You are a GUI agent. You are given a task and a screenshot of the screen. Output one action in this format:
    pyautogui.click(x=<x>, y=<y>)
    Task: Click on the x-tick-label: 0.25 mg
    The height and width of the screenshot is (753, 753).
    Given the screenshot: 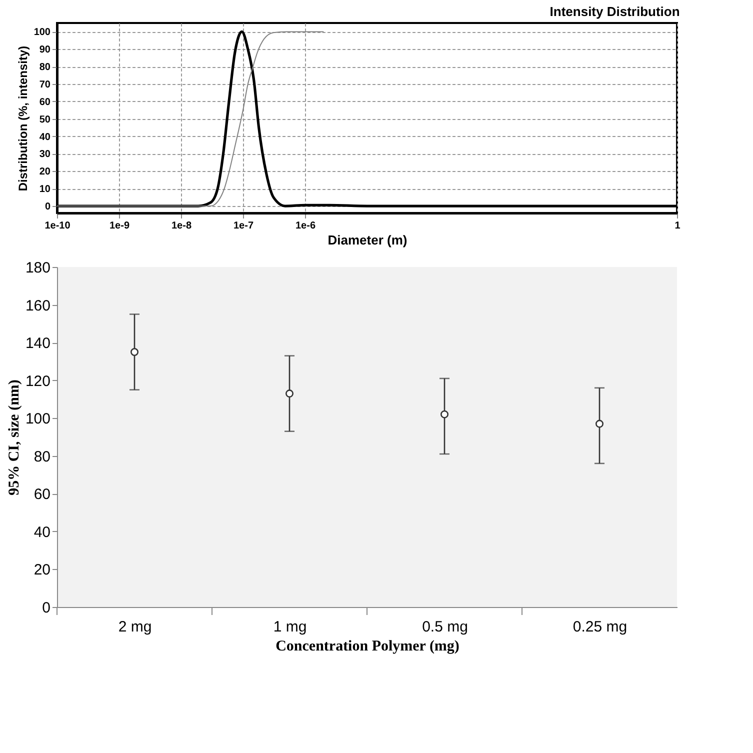 What is the action you would take?
    pyautogui.click(x=600, y=627)
    